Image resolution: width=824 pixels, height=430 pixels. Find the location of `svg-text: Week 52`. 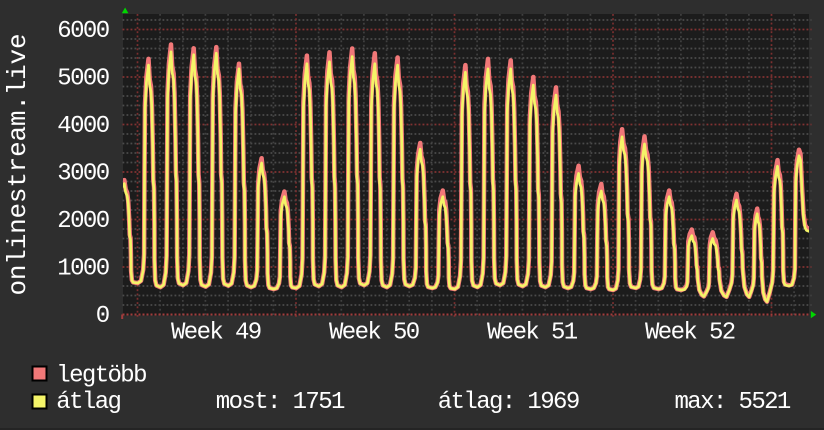

svg-text: Week 52 is located at coordinates (690, 333).